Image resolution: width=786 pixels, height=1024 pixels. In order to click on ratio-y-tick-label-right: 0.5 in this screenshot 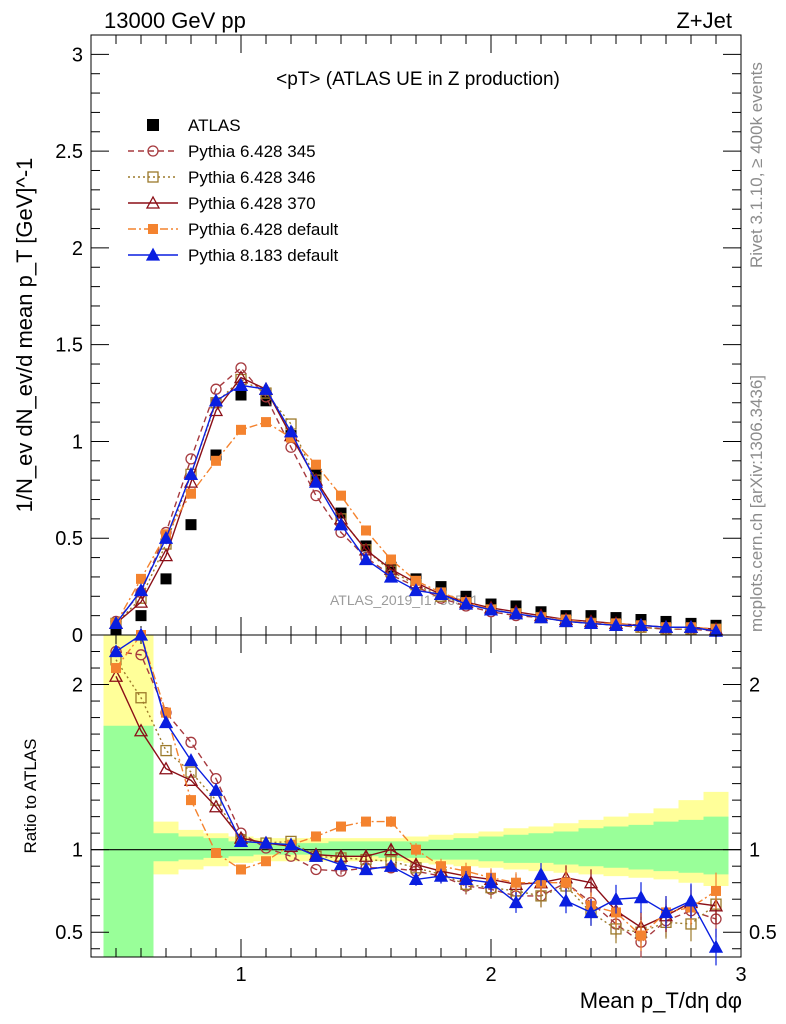, I will do `click(763, 933)`.